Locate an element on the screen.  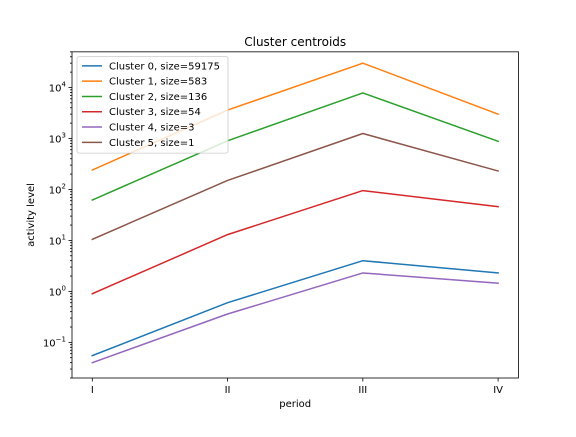
legend-box is located at coordinates (152, 104).